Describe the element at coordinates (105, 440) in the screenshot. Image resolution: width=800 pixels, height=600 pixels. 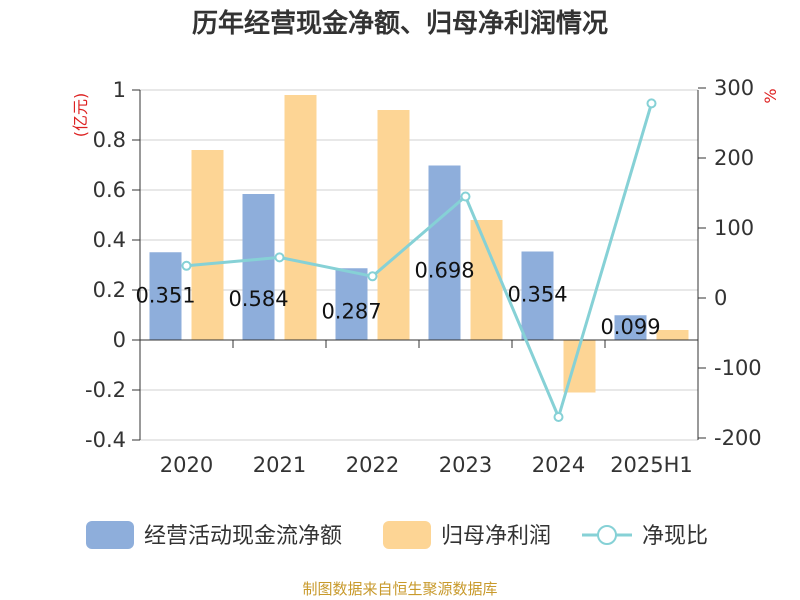
I see `y-left-tick-label: -0.4` at that location.